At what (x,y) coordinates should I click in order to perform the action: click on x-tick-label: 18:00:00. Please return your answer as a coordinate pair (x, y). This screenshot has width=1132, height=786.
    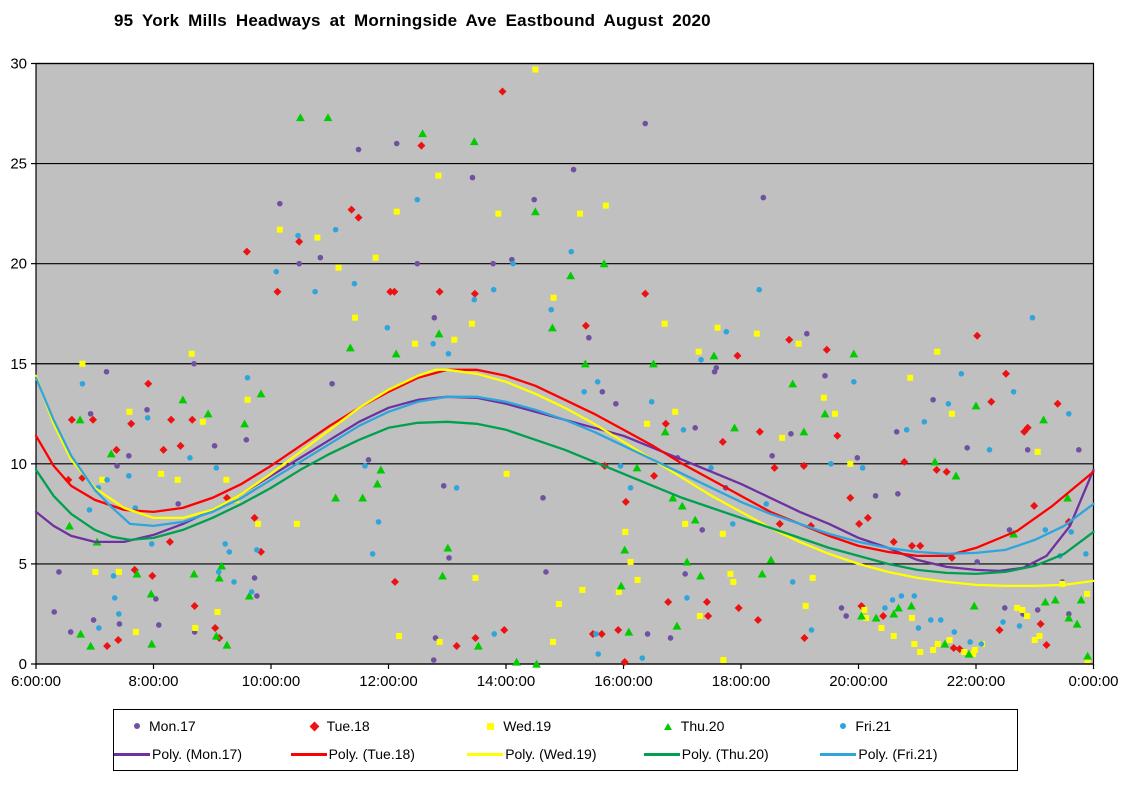
    Looking at the image, I should click on (741, 681).